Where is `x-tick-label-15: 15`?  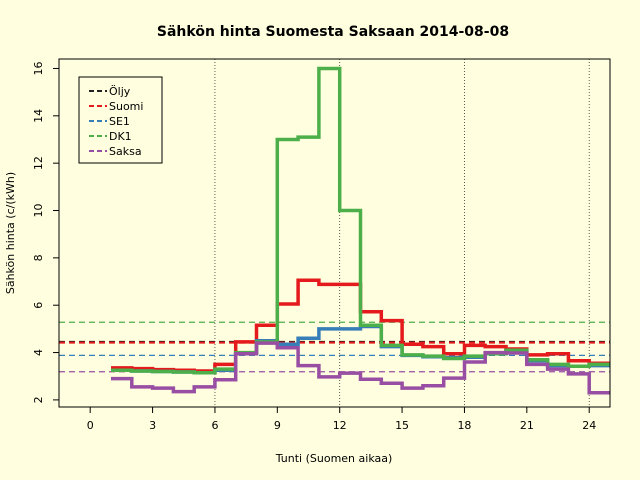 x-tick-label-15: 15 is located at coordinates (402, 425).